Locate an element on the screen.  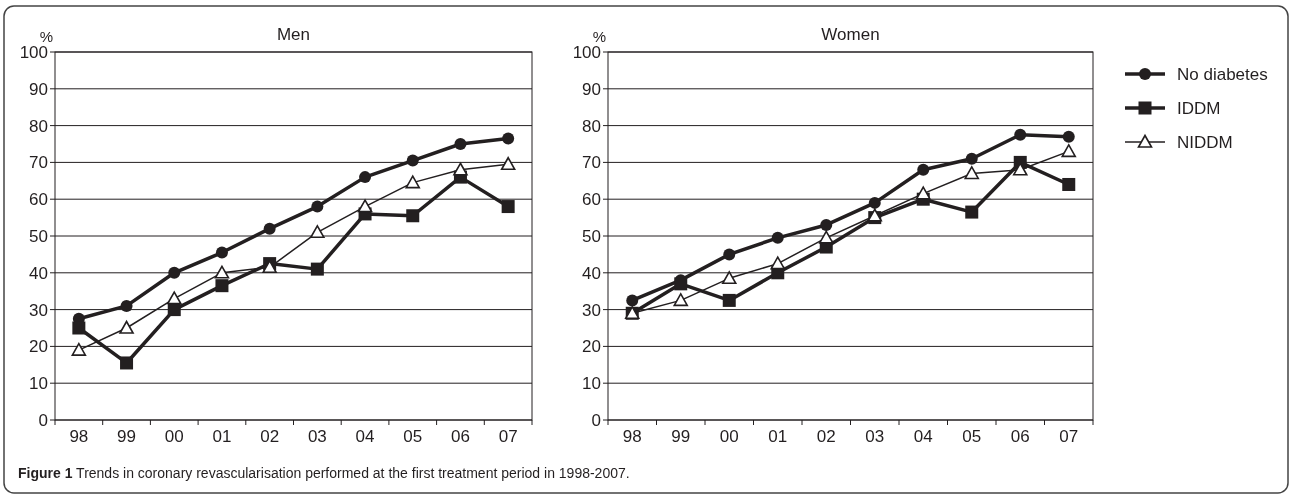
legend-label: No diabetes is located at coordinates (1222, 74).